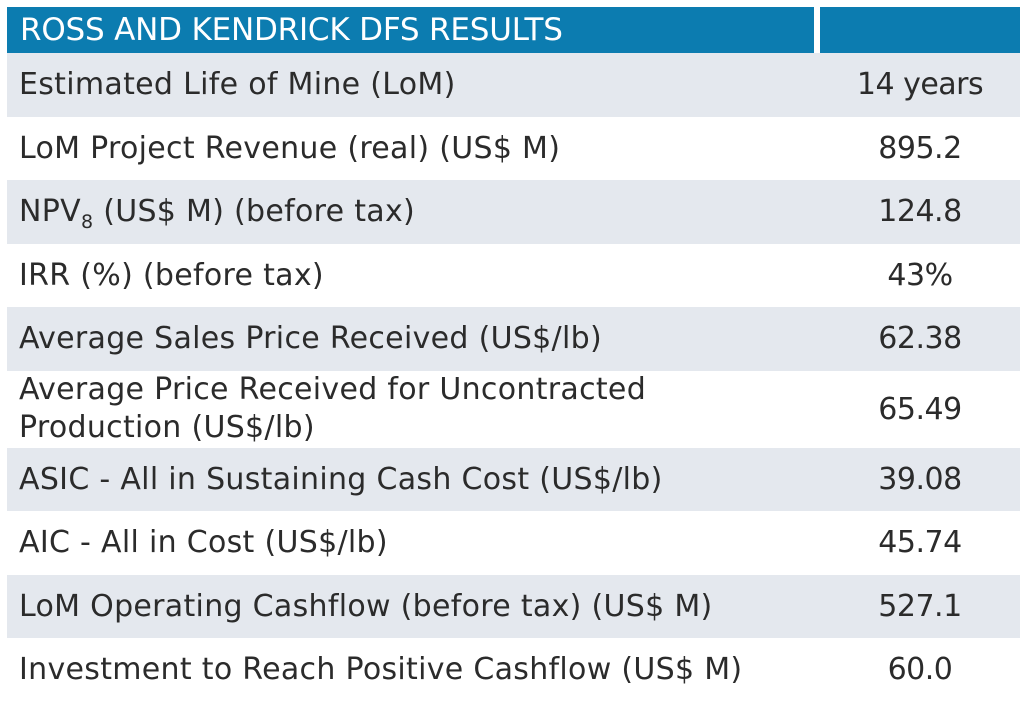  What do you see at coordinates (920, 606) in the screenshot?
I see `row-value: 527.1` at bounding box center [920, 606].